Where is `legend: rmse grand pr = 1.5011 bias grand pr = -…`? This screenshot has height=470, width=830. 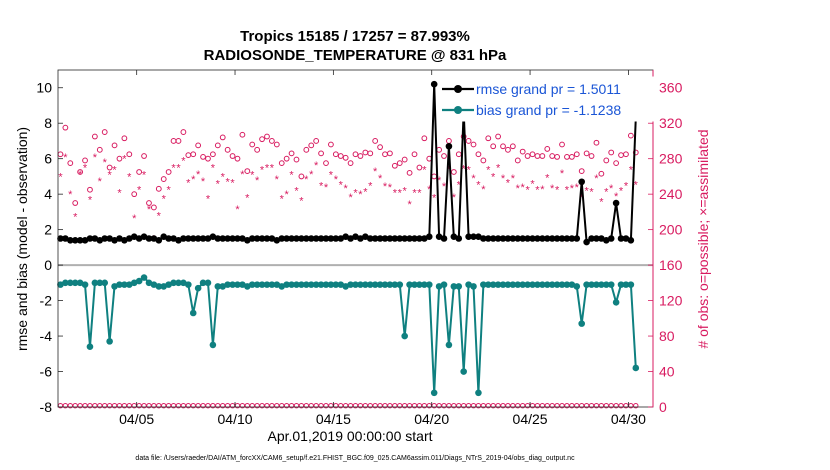
legend: rmse grand pr = 1.5011 bias grand pr = -… is located at coordinates (546, 99).